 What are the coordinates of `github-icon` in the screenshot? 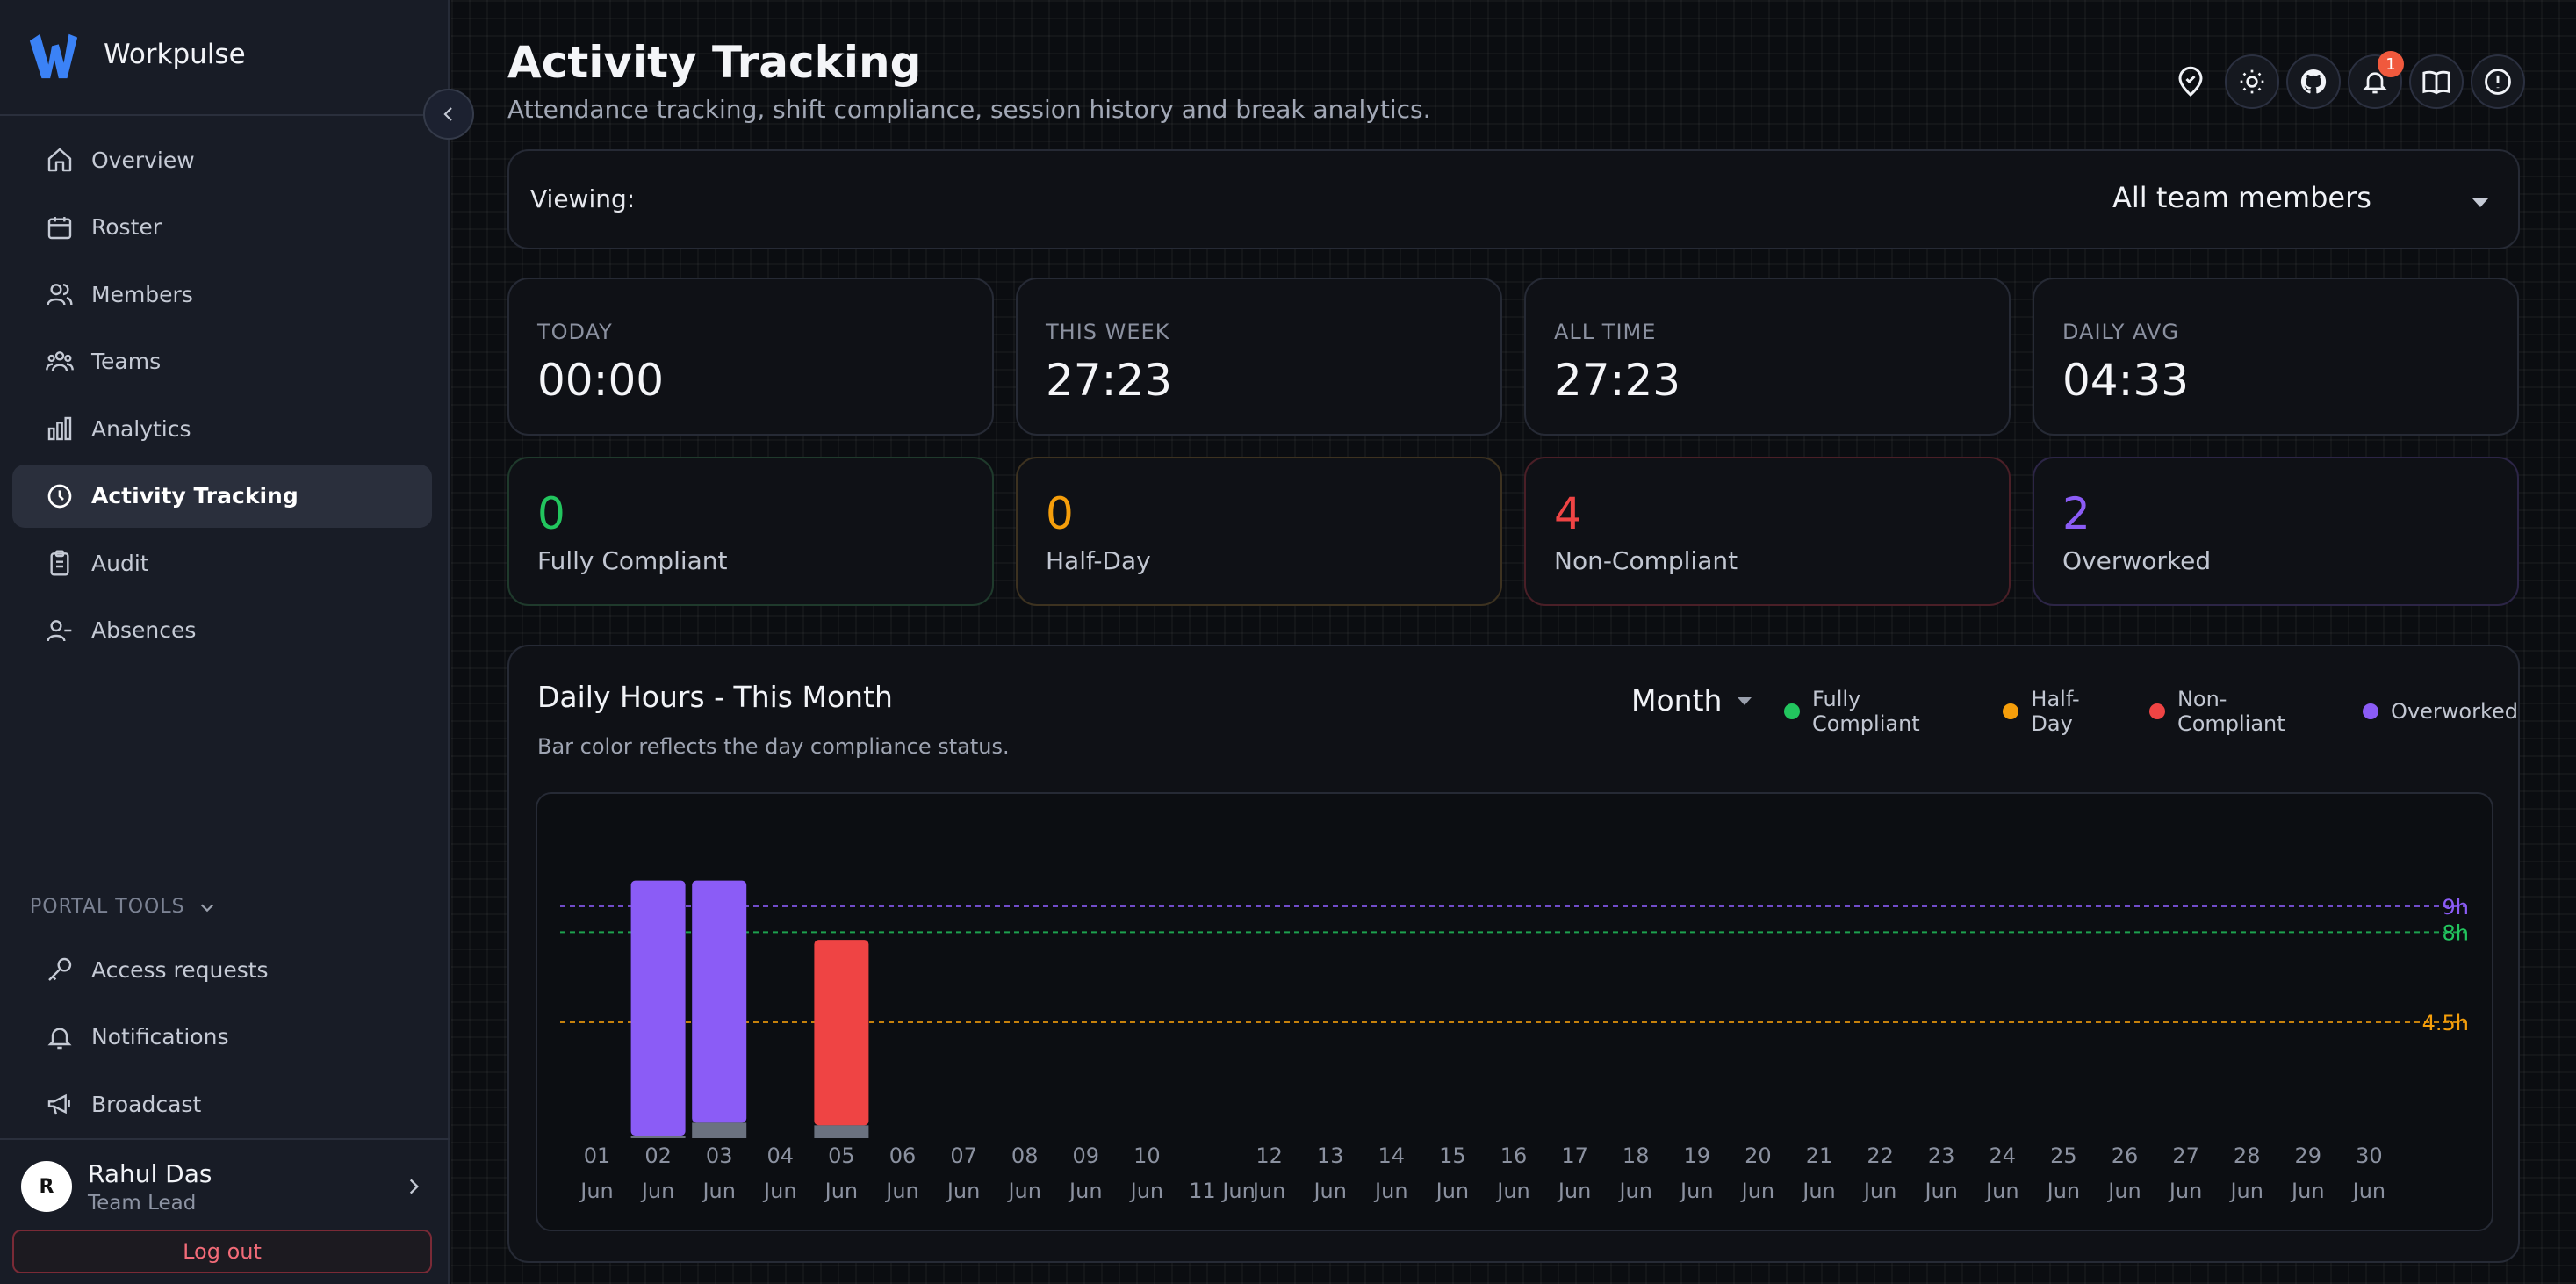 It's located at (2313, 81).